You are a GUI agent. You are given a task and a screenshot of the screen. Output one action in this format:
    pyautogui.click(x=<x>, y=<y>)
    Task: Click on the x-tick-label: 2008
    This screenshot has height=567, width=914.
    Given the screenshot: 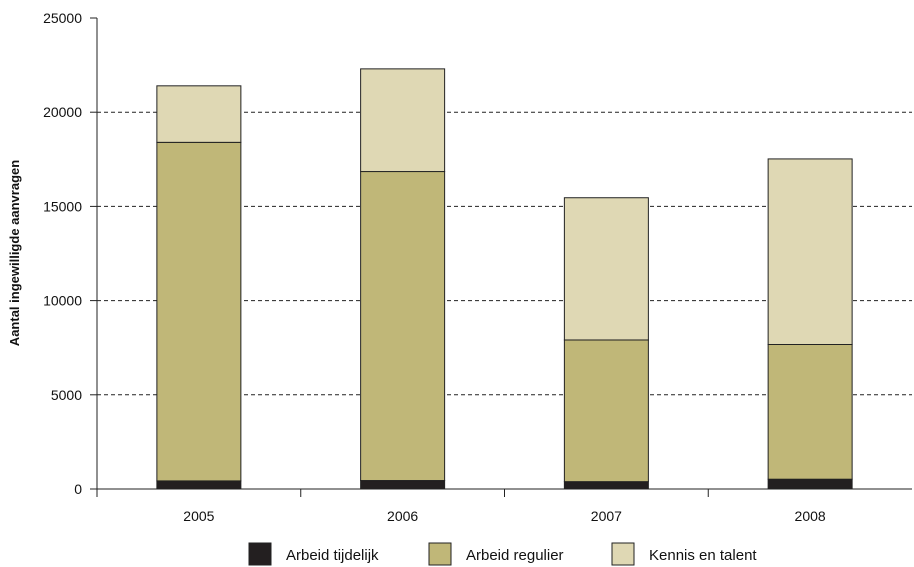 What is the action you would take?
    pyautogui.click(x=810, y=516)
    